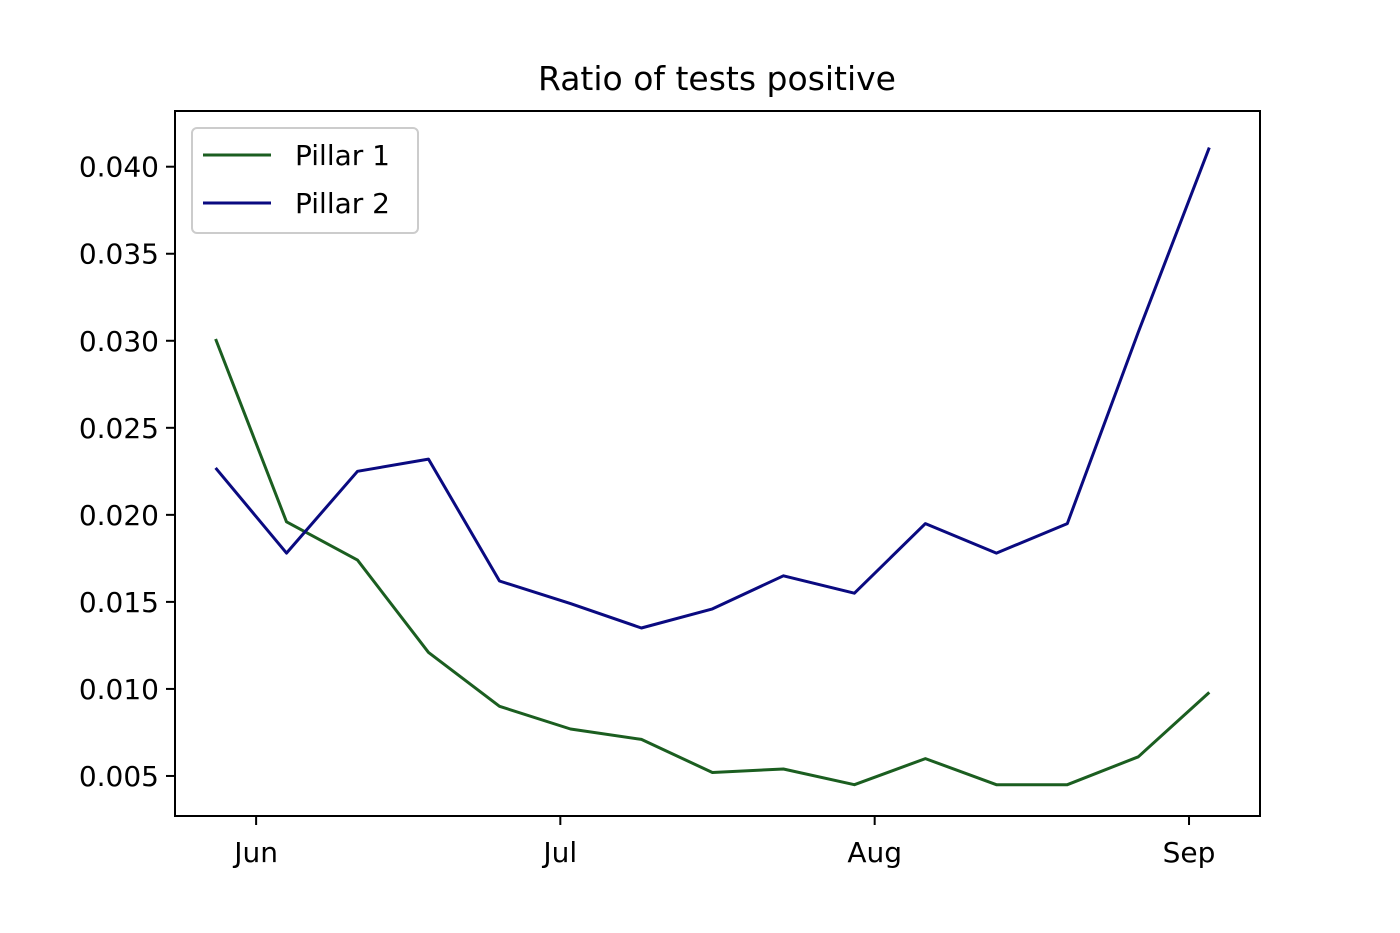  I want to click on legend-label-pillar-1: Pillar 1, so click(342, 155).